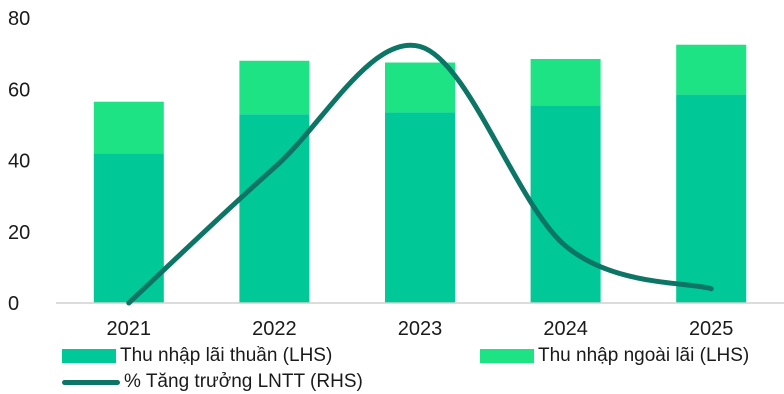  What do you see at coordinates (19, 19) in the screenshot?
I see `y-tick-label-80: 80` at bounding box center [19, 19].